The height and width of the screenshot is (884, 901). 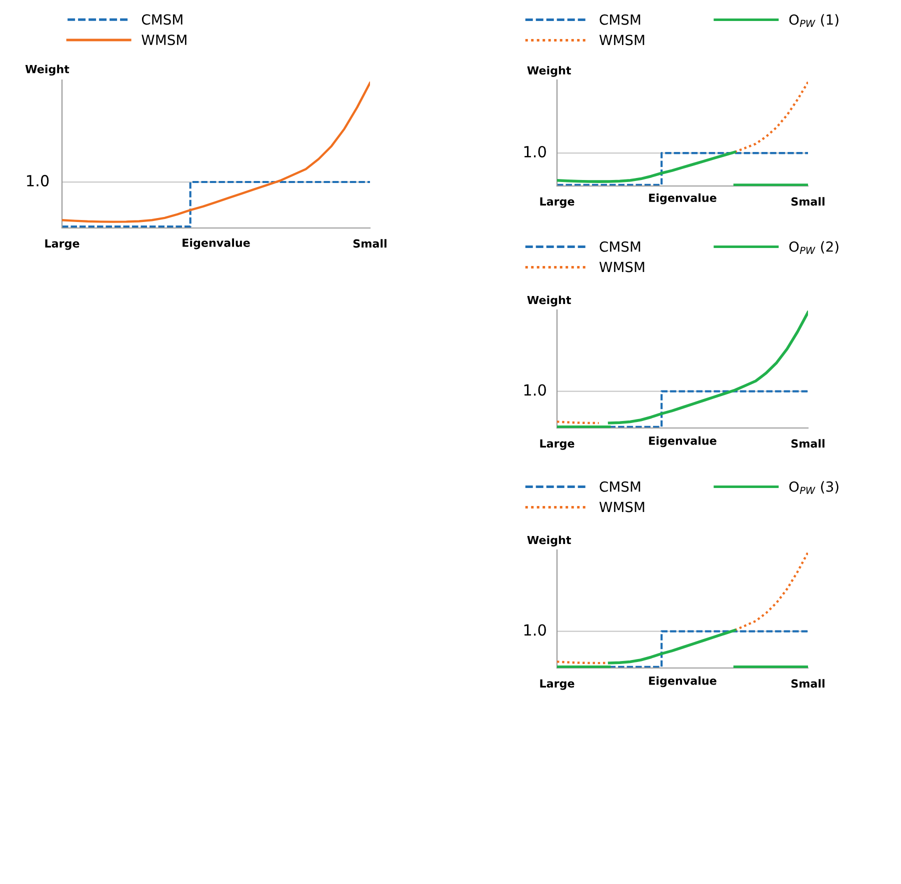 What do you see at coordinates (813, 487) in the screenshot?
I see `legend-label: O$_{PW}$ (3)` at bounding box center [813, 487].